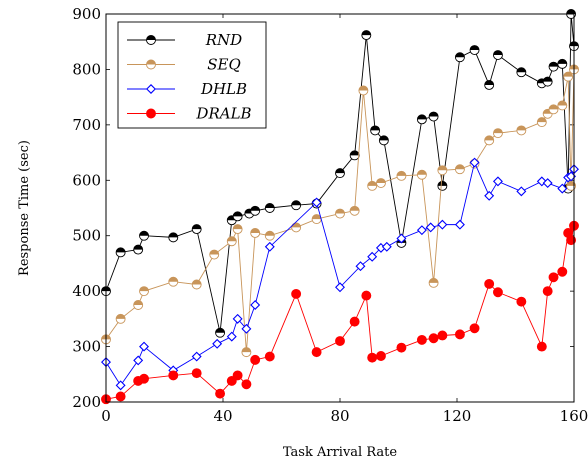 This screenshot has width=588, height=465. I want to click on x-tick-label: 0, so click(106, 416).